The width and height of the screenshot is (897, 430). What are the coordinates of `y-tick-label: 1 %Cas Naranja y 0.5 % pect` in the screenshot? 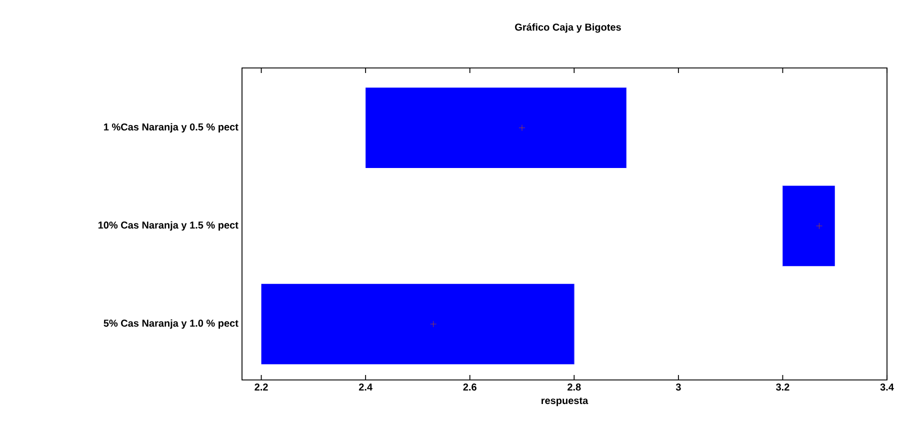 It's located at (171, 127).